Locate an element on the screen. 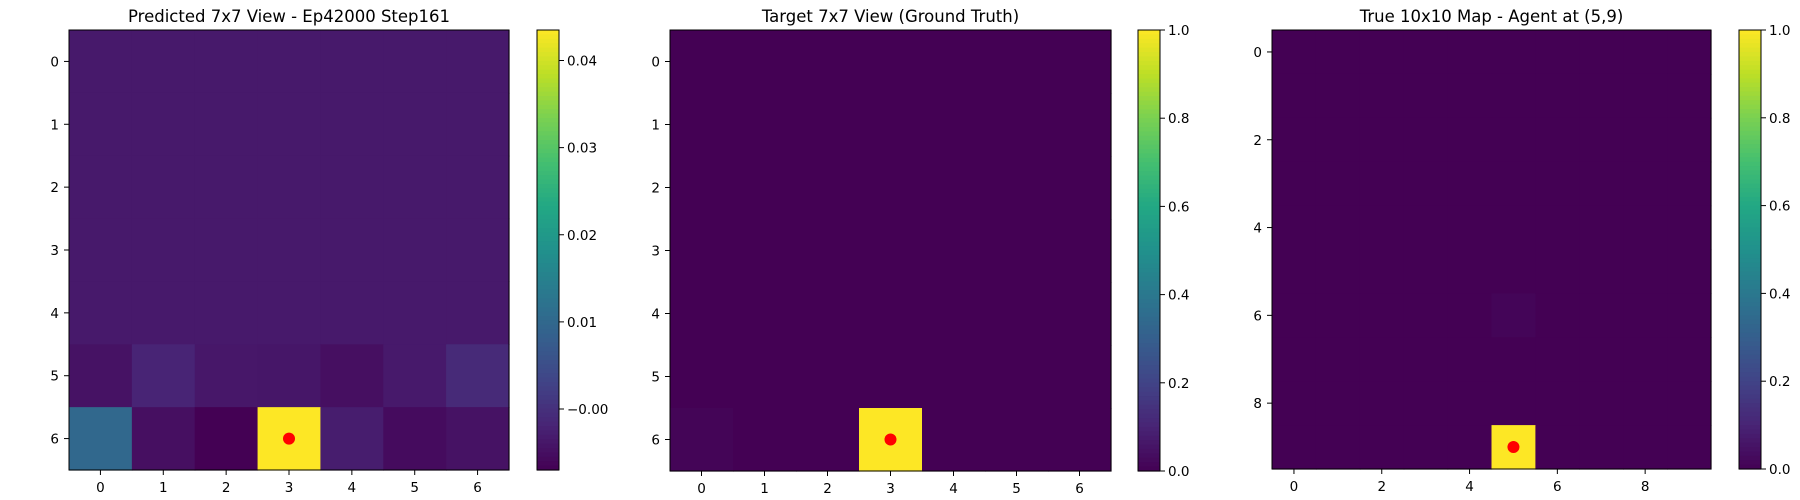  x-tick-label: 1 is located at coordinates (163, 488).